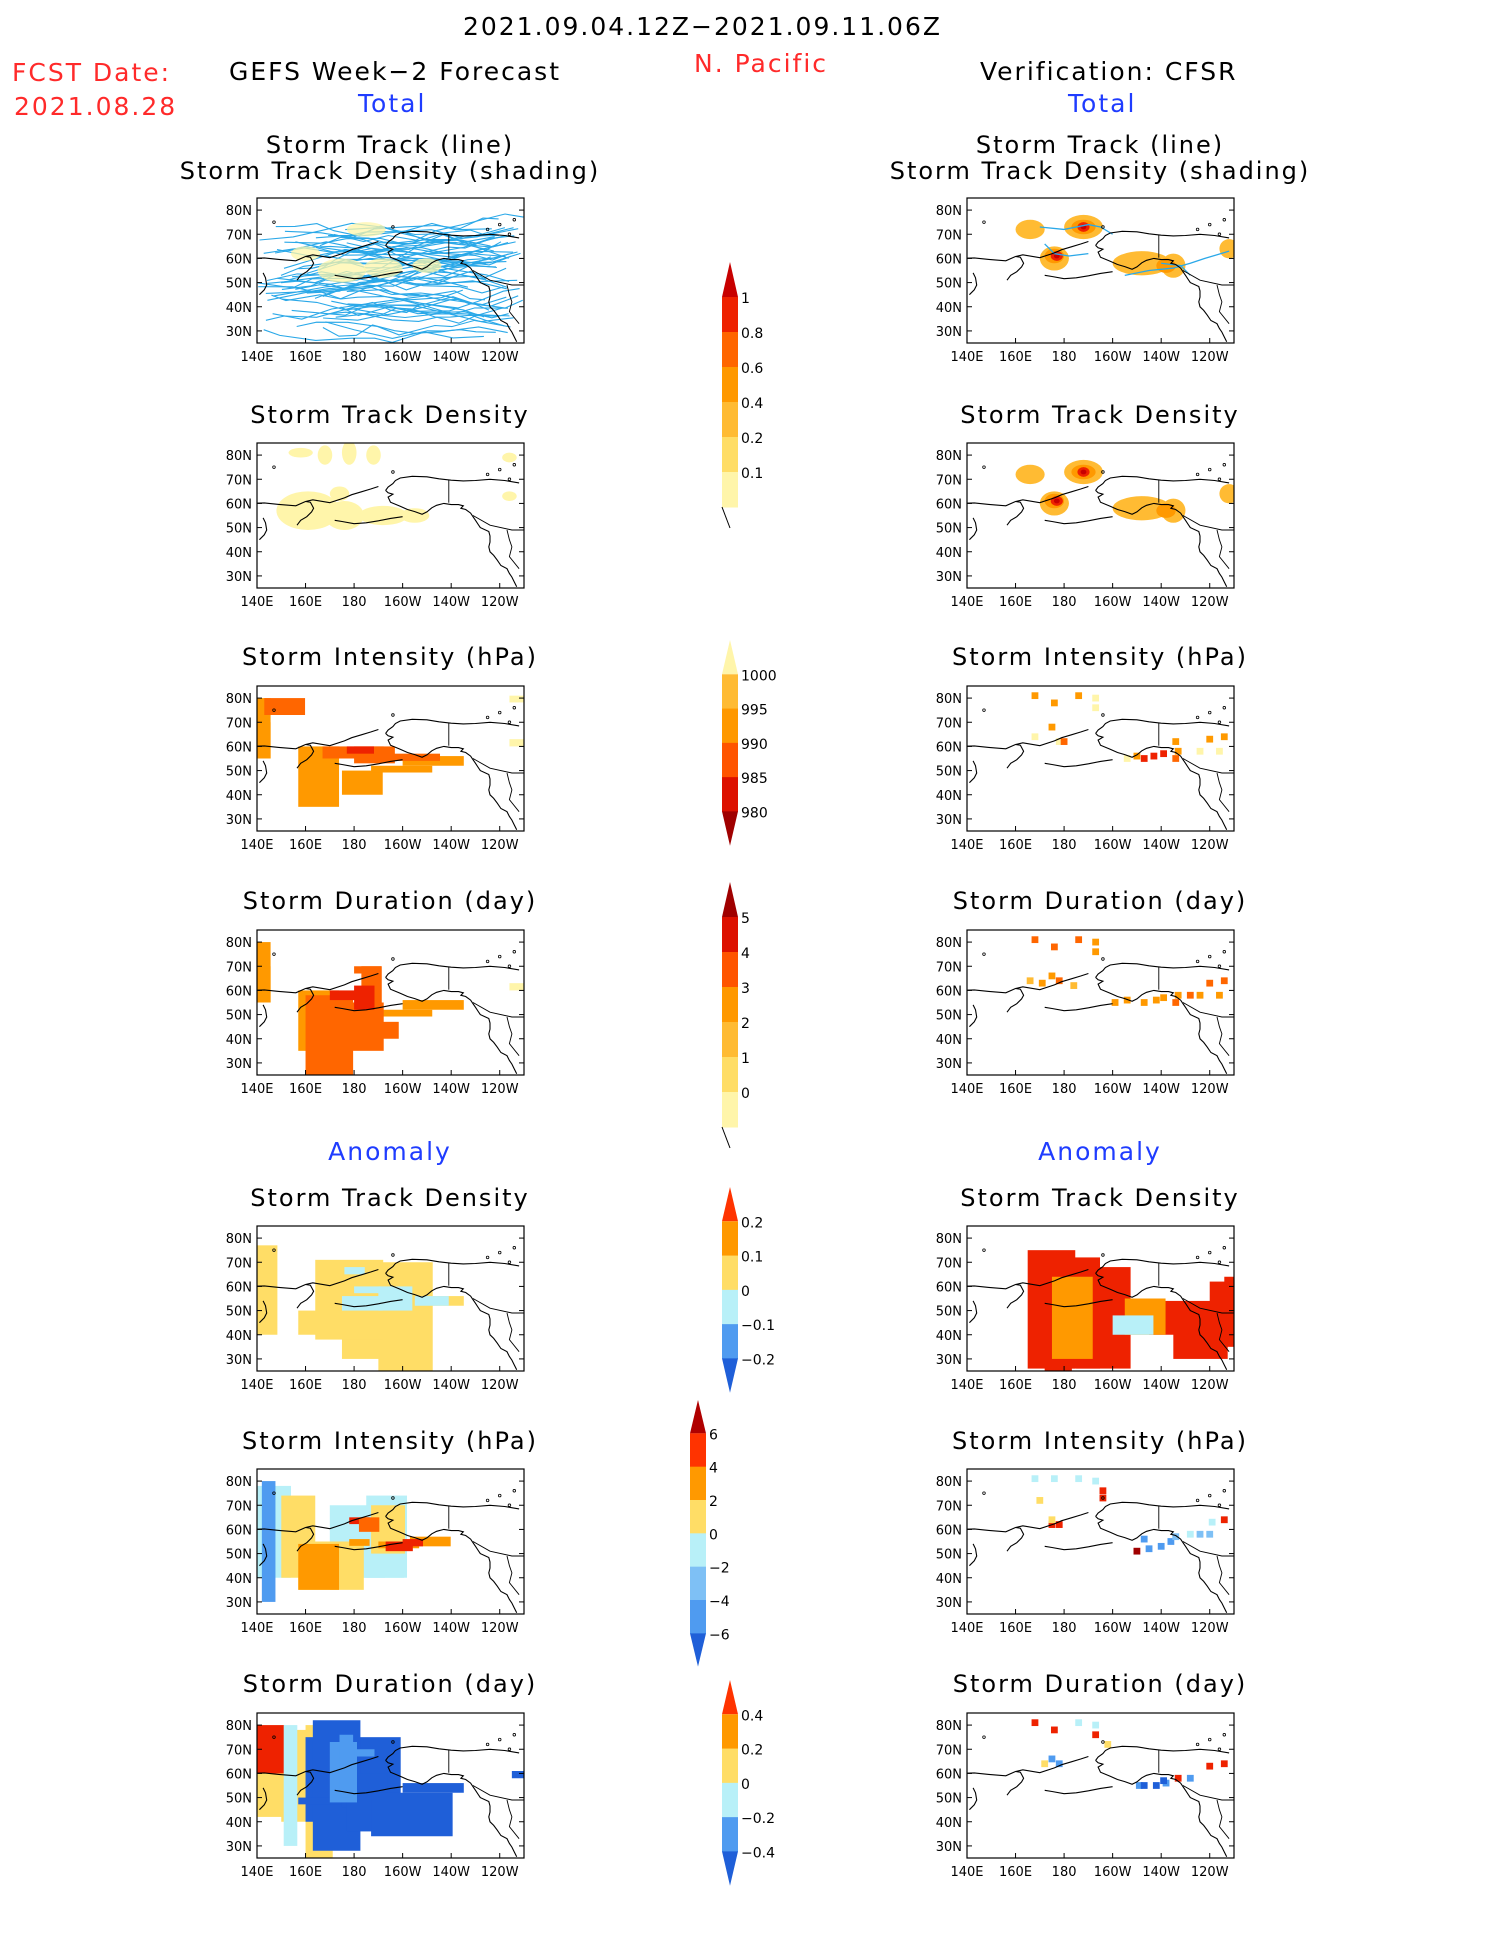  Describe the element at coordinates (713, 1502) in the screenshot. I see `colorbar-intensity-anomaly-label-2: 2` at that location.